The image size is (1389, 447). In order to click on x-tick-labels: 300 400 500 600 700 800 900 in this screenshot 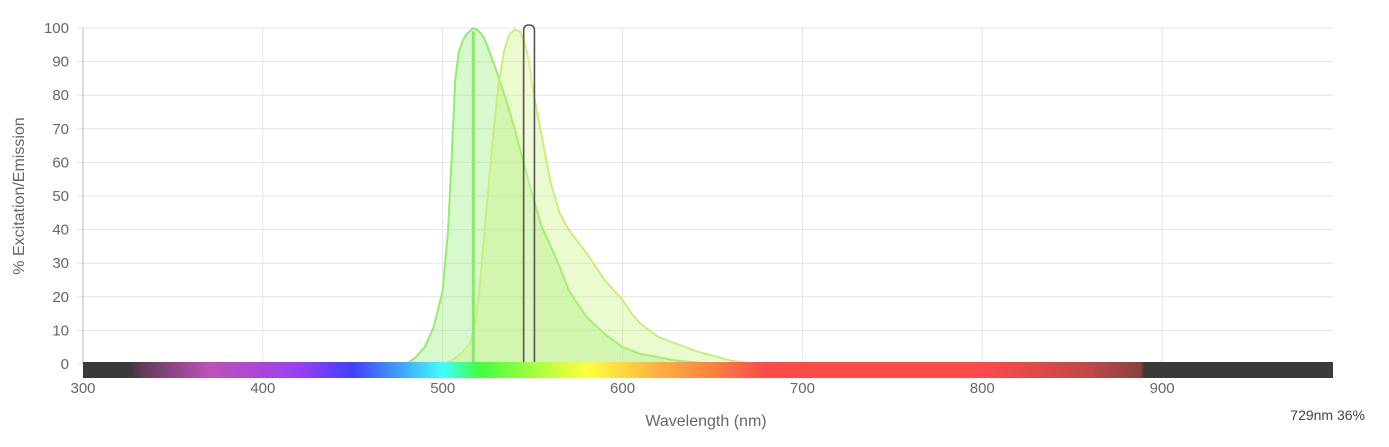, I will do `click(622, 388)`.